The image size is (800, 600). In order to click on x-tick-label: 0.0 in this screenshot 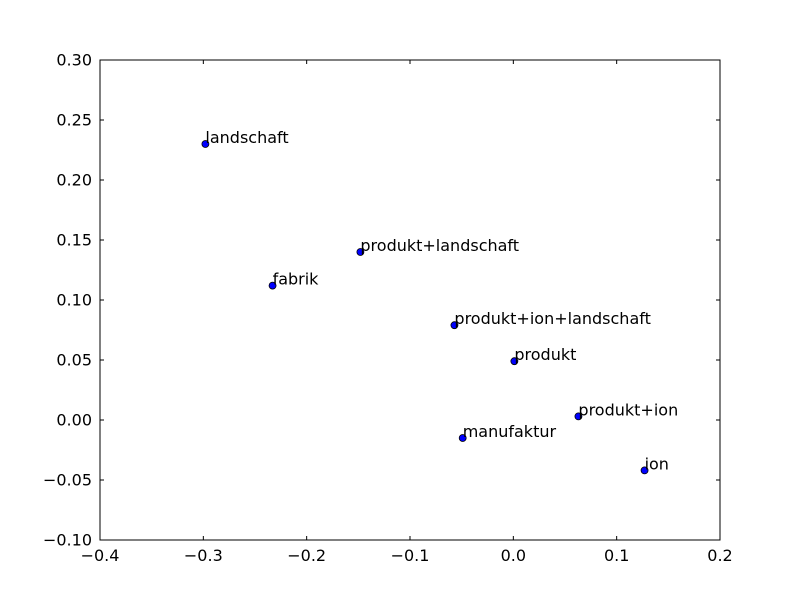, I will do `click(513, 555)`.